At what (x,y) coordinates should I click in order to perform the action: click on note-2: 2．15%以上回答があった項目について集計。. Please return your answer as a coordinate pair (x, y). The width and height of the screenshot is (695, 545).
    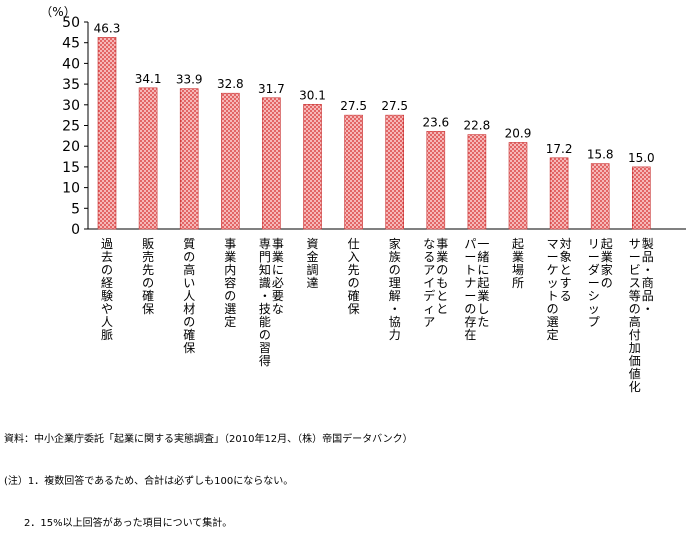
    Looking at the image, I should click on (118, 523).